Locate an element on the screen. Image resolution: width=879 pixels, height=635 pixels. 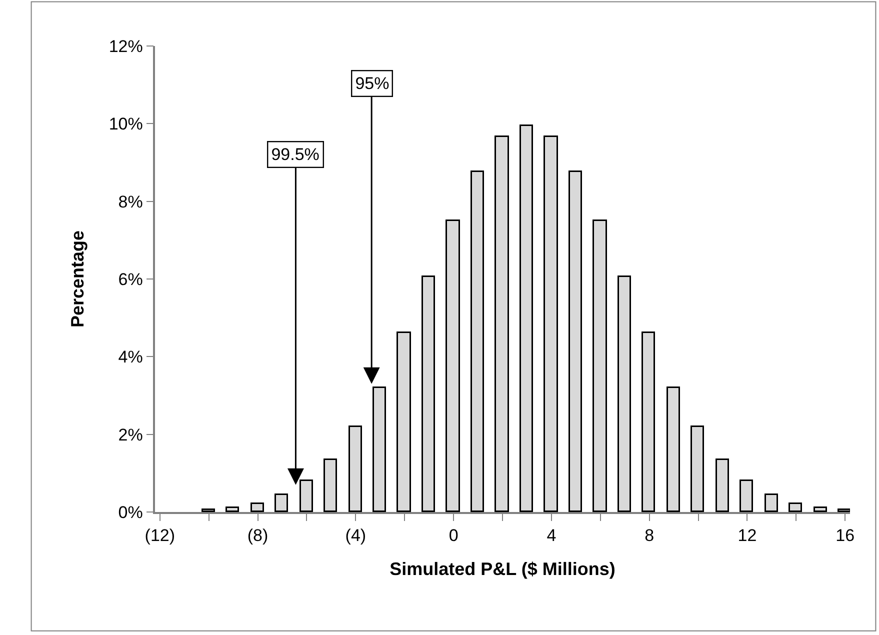
y-tick-label: 4% is located at coordinates (130, 357).